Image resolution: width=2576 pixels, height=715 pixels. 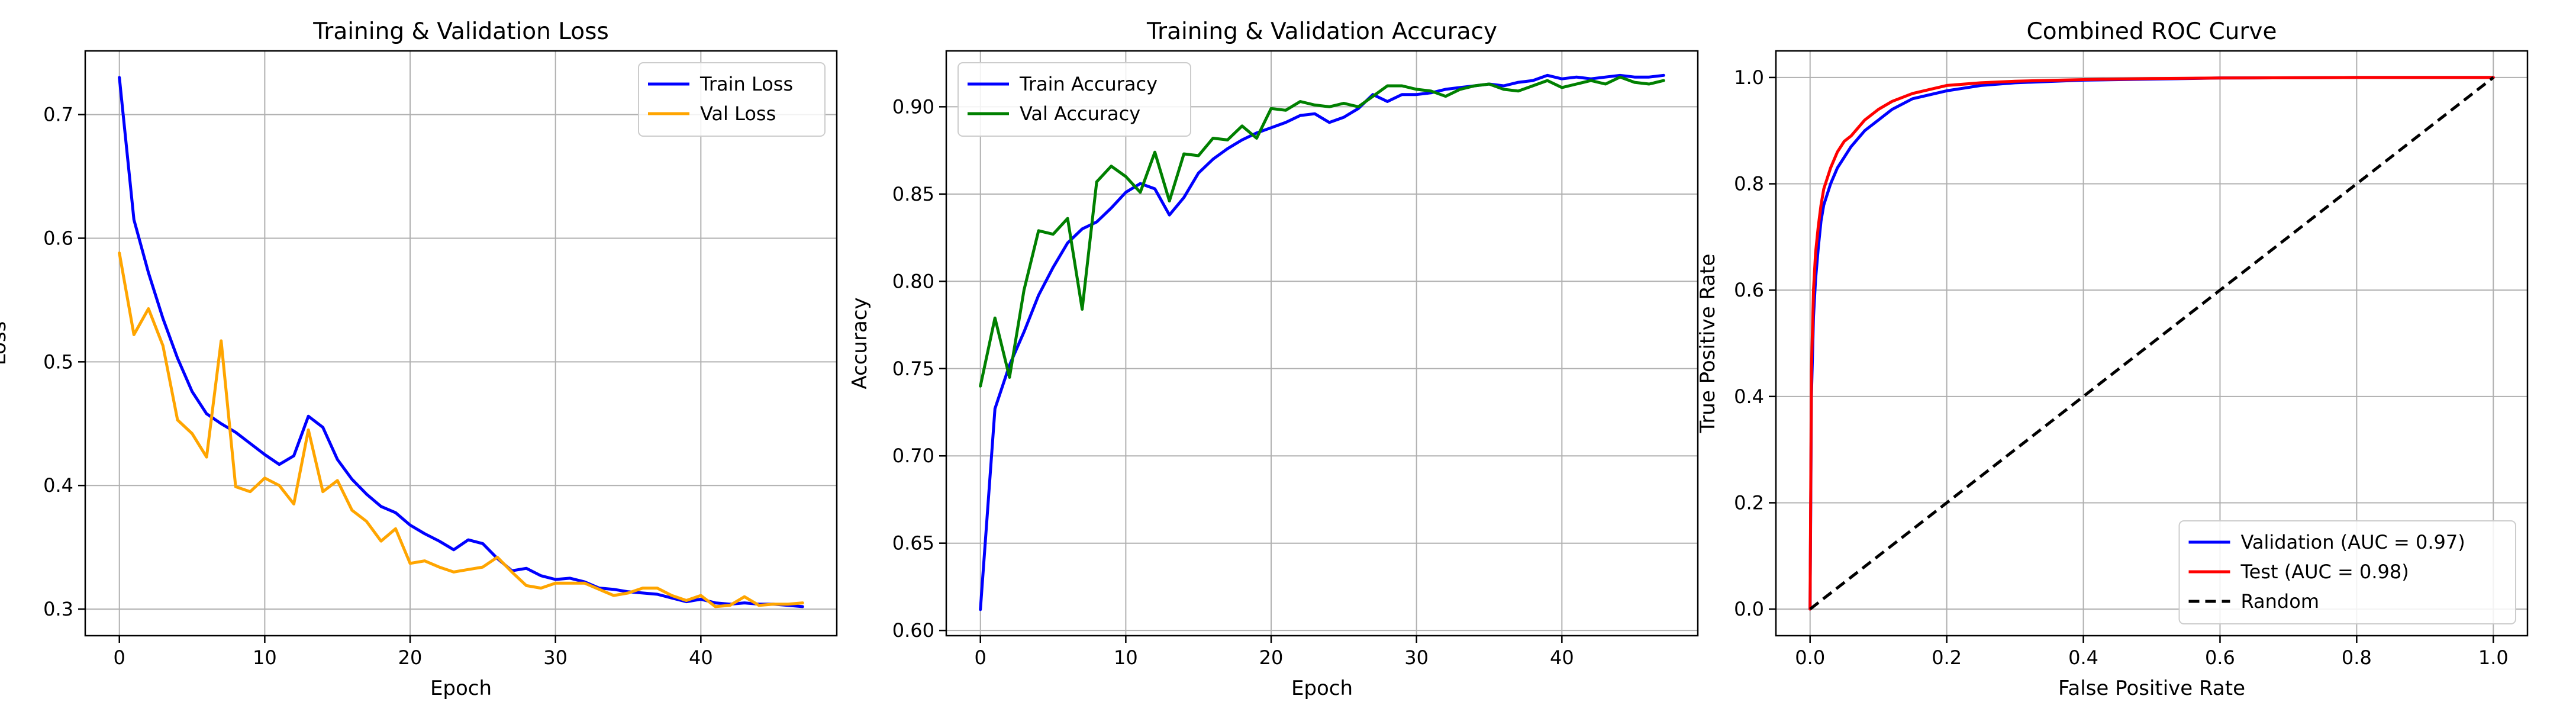 What do you see at coordinates (1947, 658) in the screenshot?
I see `x-tick-label: 0.2` at bounding box center [1947, 658].